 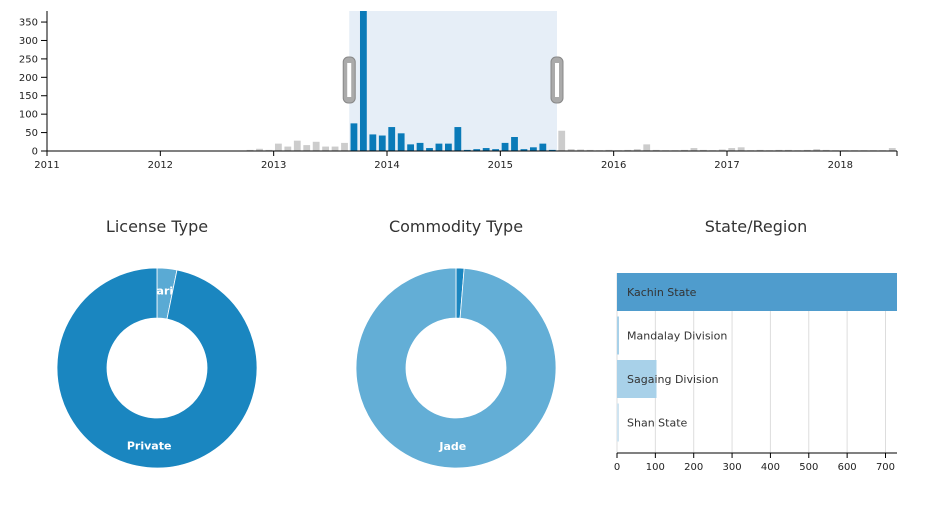 I want to click on commodity-type-chart: Commodity Type Jade, so click(x=456, y=343).